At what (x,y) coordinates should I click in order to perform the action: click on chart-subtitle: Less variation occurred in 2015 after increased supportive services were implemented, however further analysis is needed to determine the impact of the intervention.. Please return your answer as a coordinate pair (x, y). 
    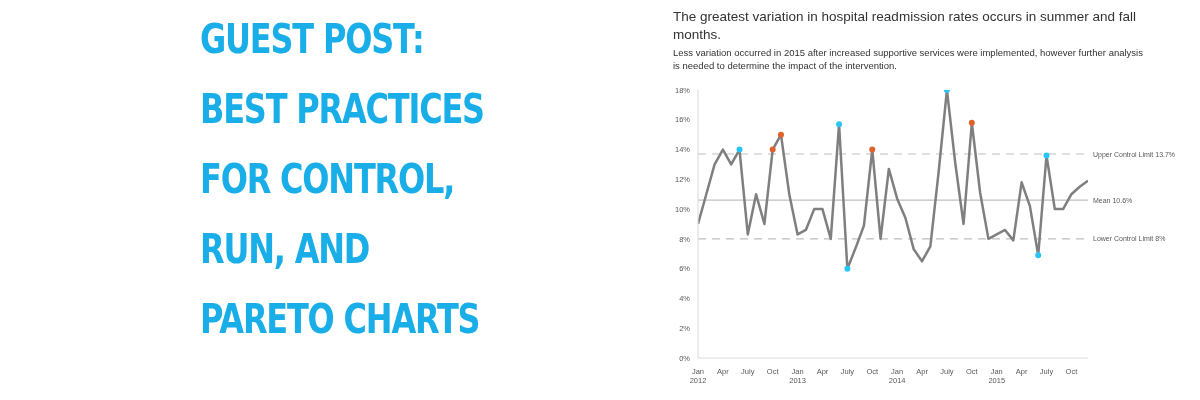
    Looking at the image, I should click on (908, 59).